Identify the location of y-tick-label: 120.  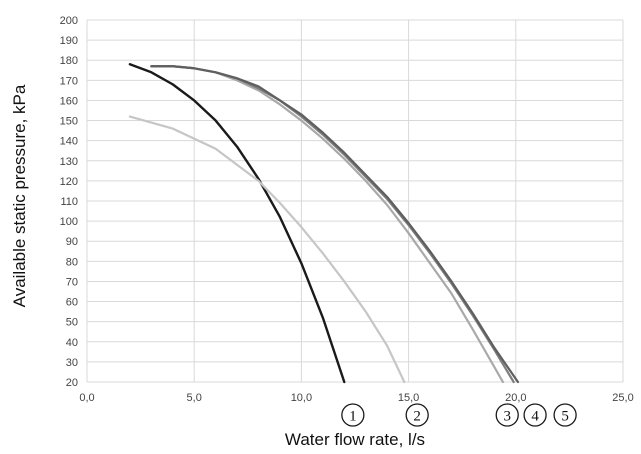
(69, 182).